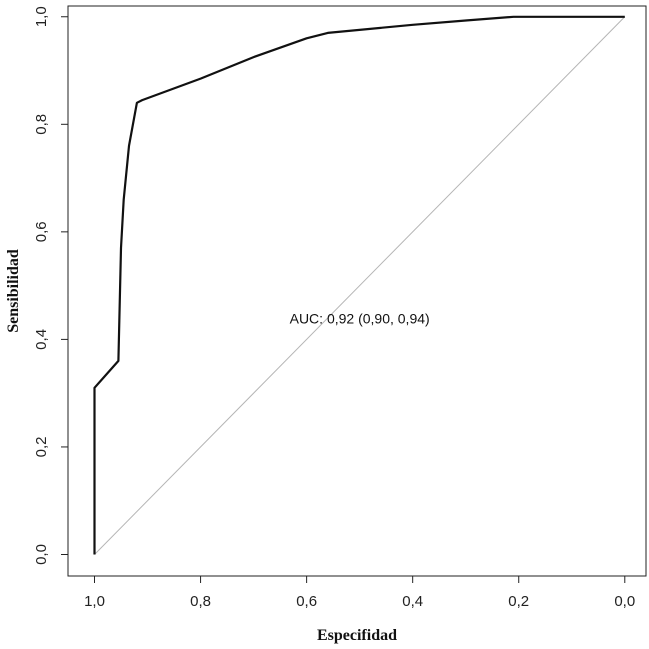 The width and height of the screenshot is (649, 649). I want to click on x-tick-label: 1,0, so click(94, 601).